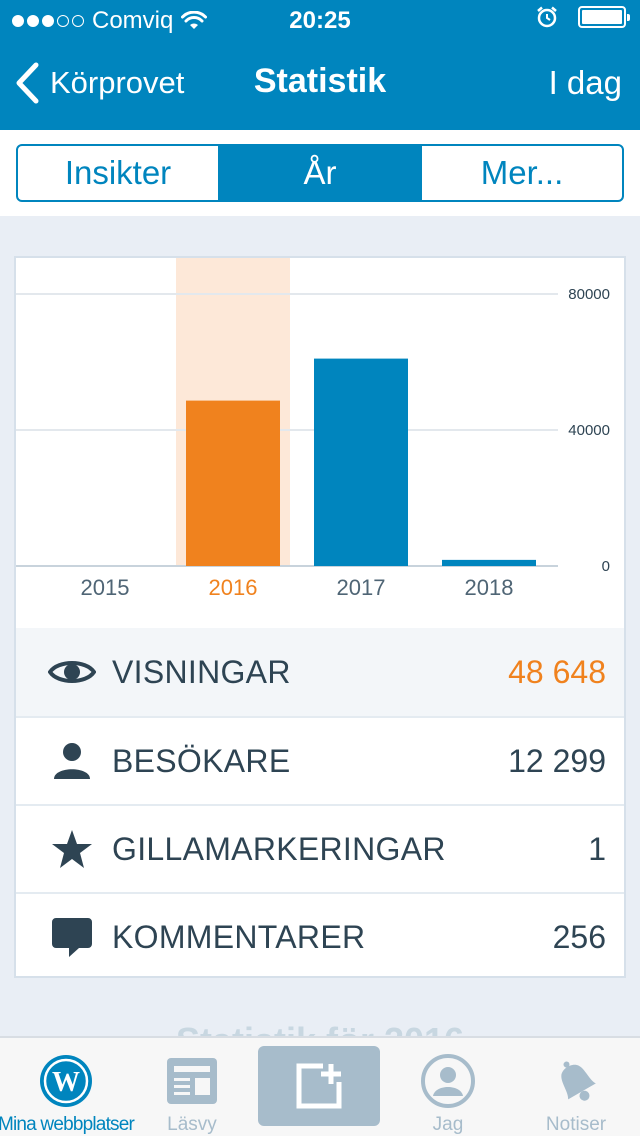  Describe the element at coordinates (233, 587) in the screenshot. I see `x-tick-label: 2016` at that location.